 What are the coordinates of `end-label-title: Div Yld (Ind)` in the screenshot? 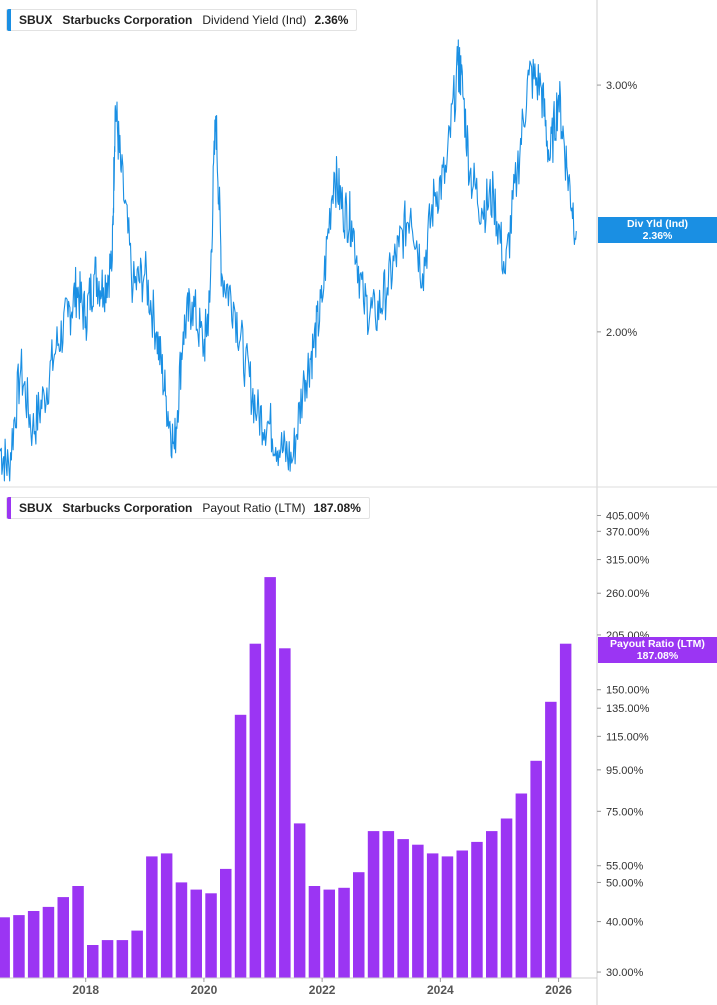 It's located at (657, 224).